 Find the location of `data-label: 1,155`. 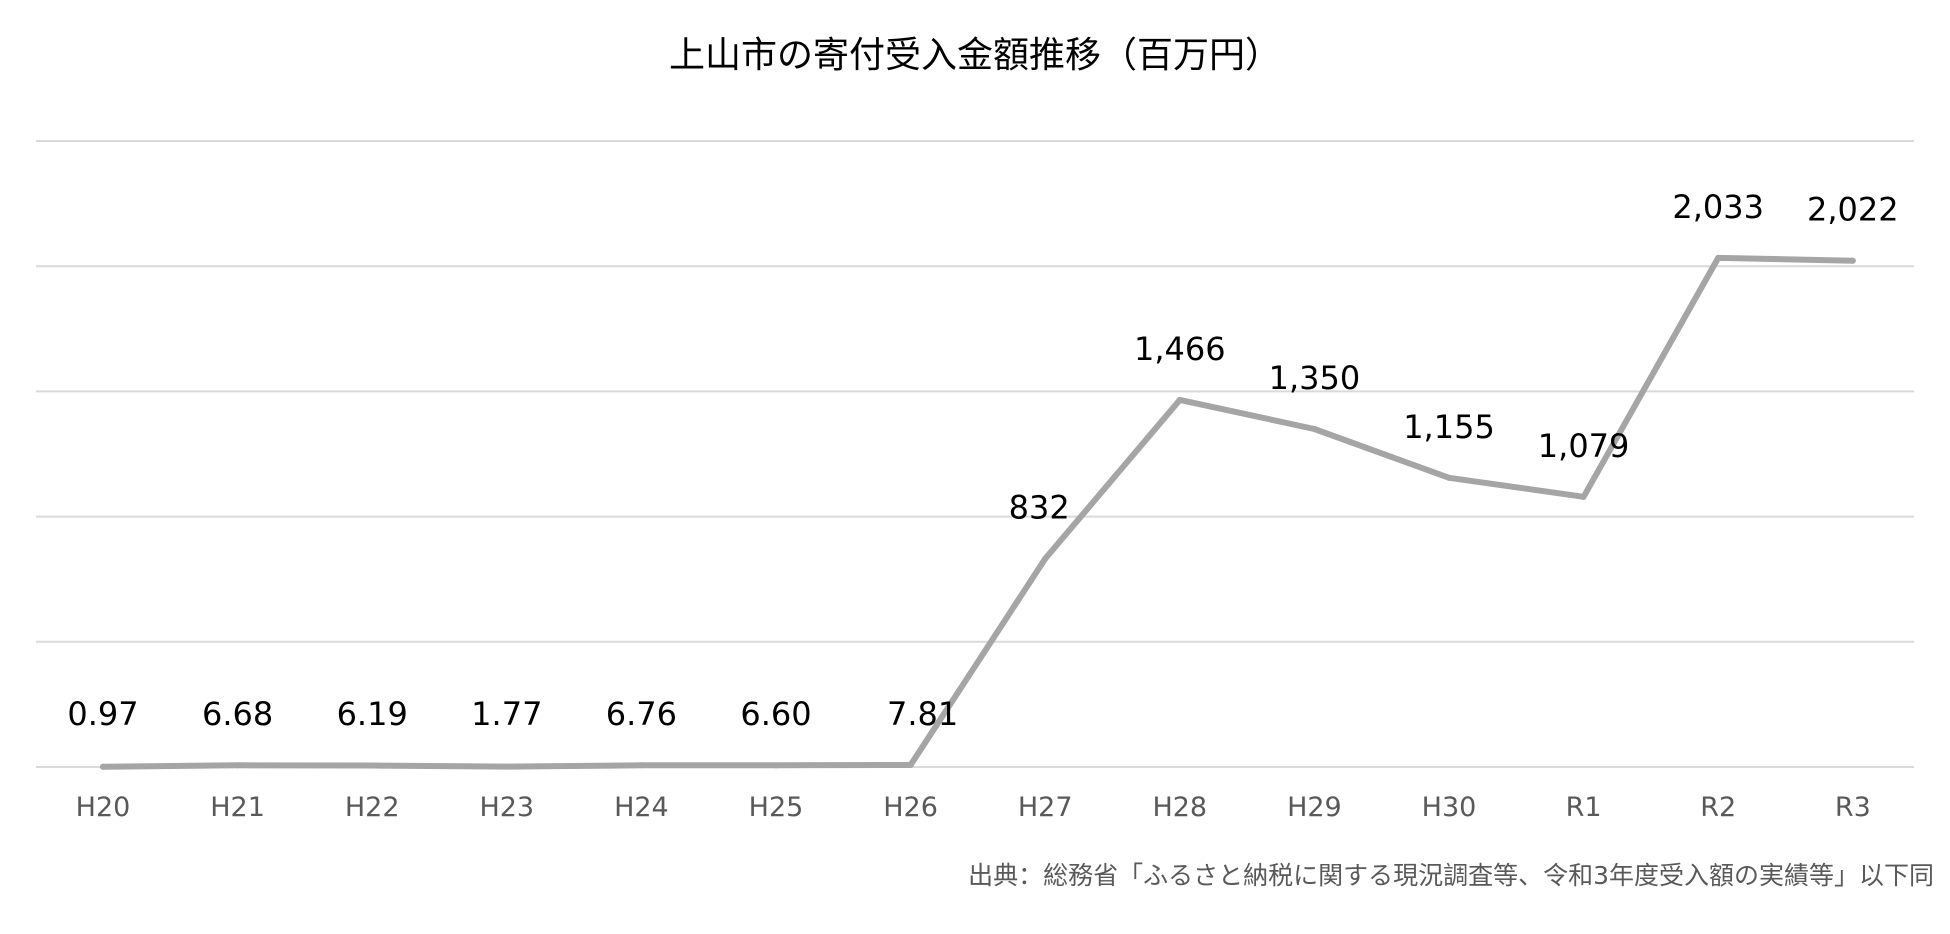

data-label: 1,155 is located at coordinates (1449, 427).